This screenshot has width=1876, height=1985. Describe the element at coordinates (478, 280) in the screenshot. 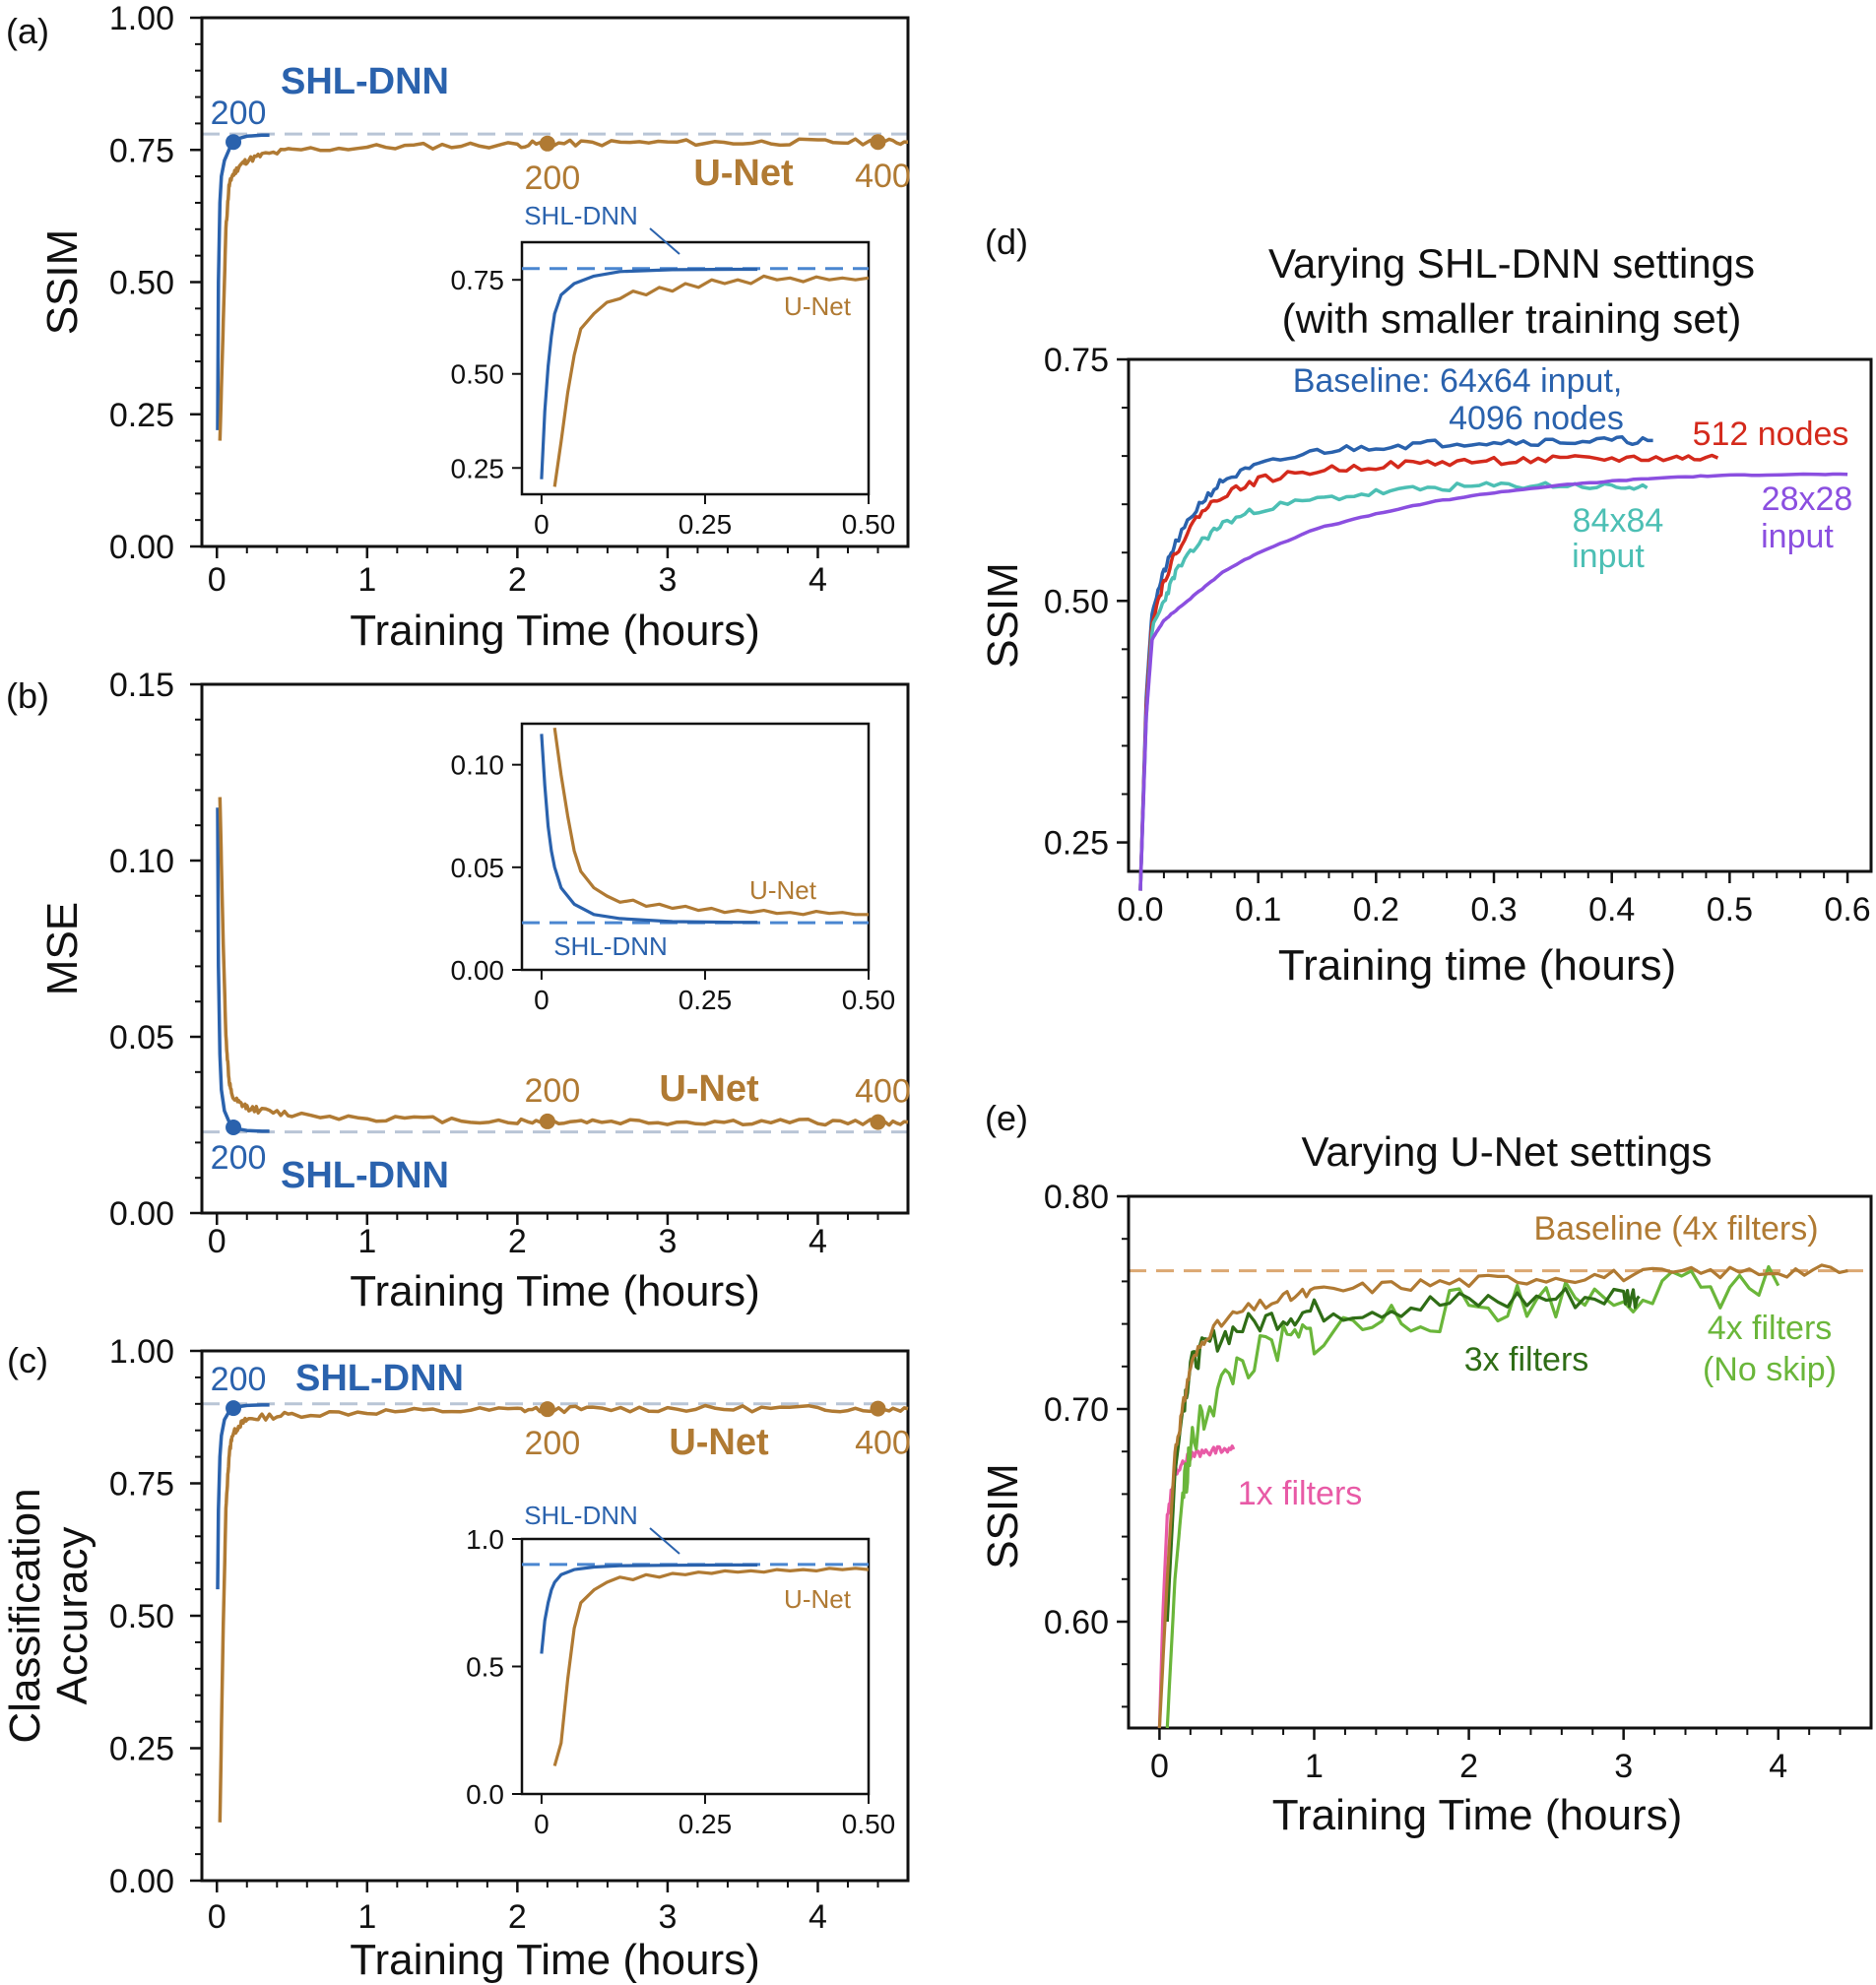

I see `inset-y-tick-label: 0.75` at that location.